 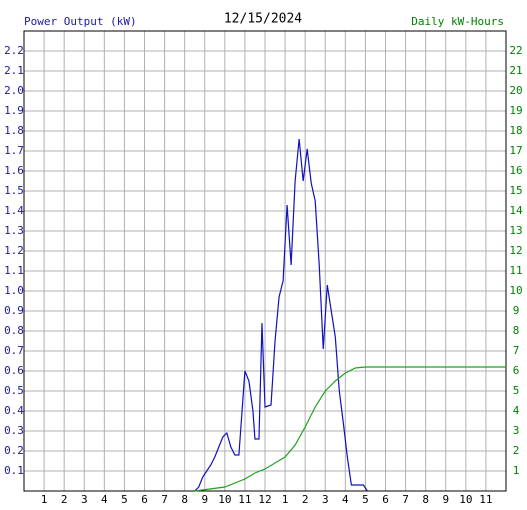 What do you see at coordinates (14, 390) in the screenshot?
I see `y-tick-label: 0.5` at bounding box center [14, 390].